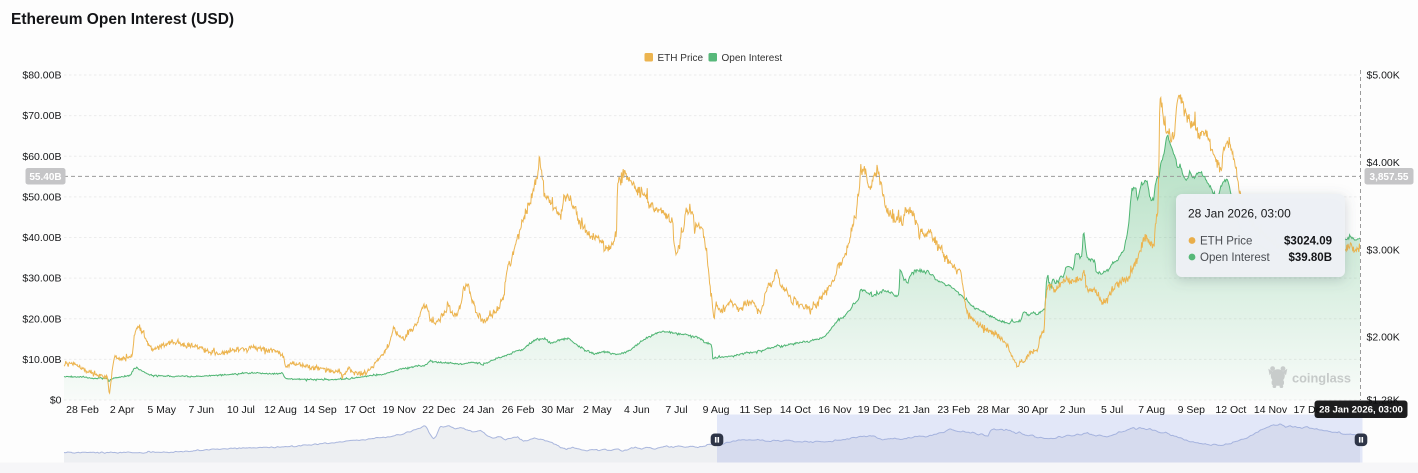 This screenshot has width=1418, height=473. I want to click on svg-text: 17 Oct, so click(359, 410).